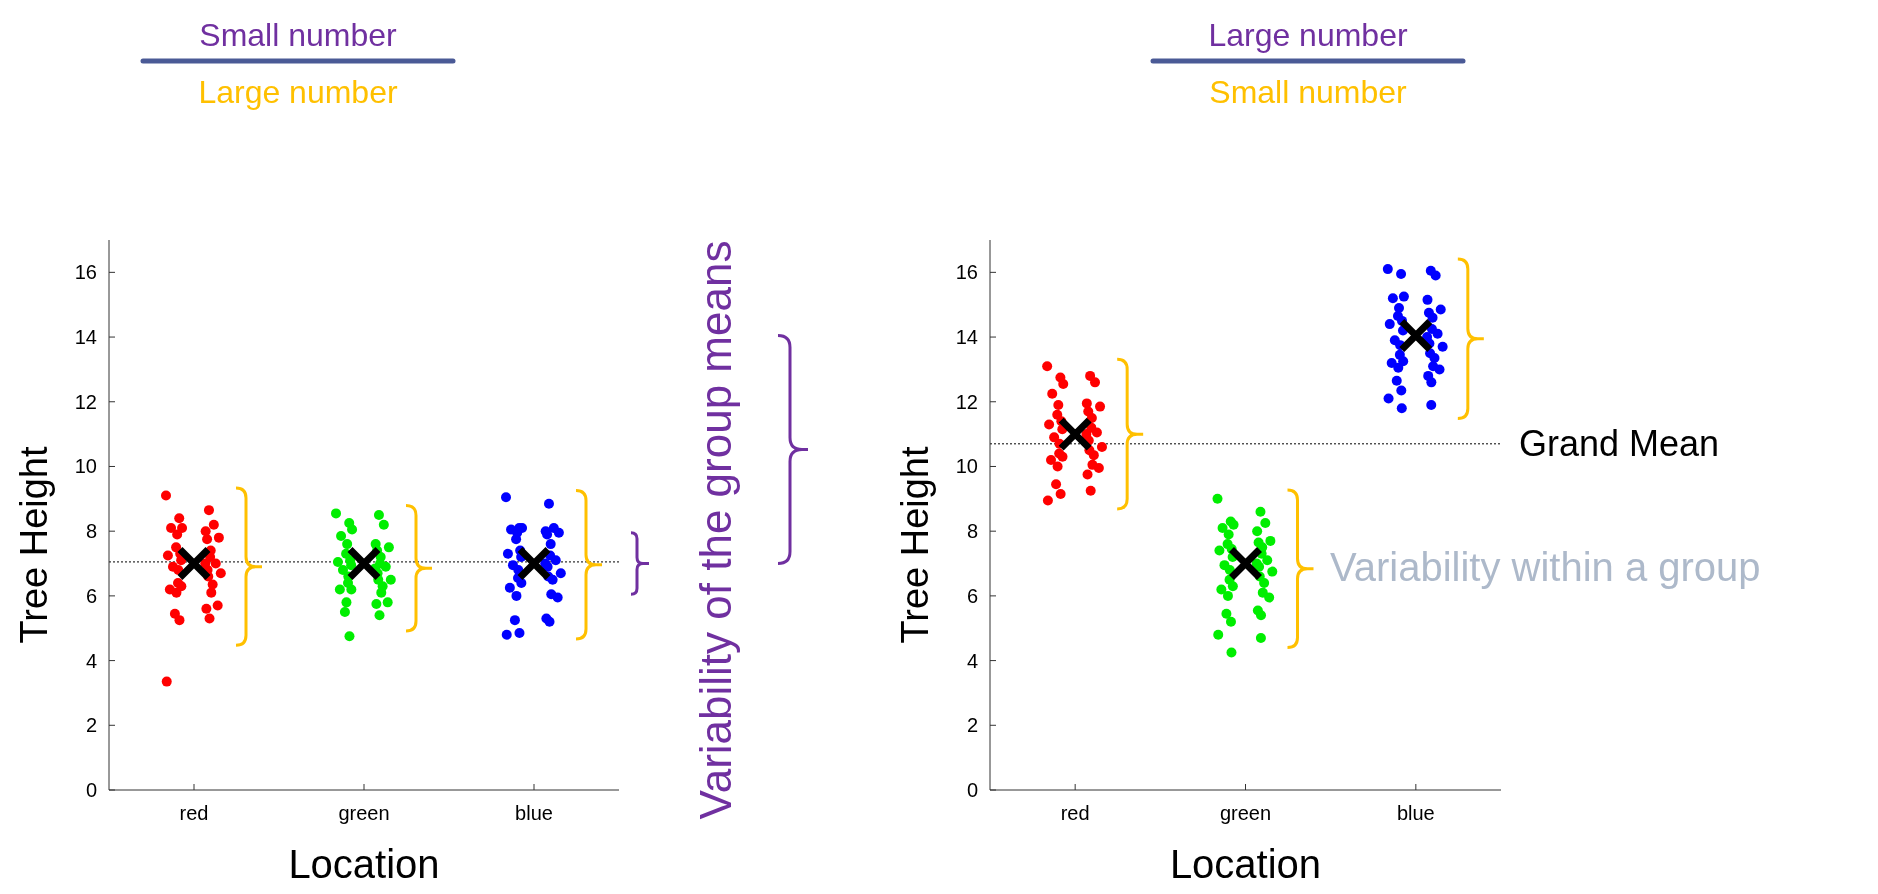 The image size is (1878, 894). Describe the element at coordinates (1545, 566) in the screenshot. I see `annotation: Variability within a group` at that location.